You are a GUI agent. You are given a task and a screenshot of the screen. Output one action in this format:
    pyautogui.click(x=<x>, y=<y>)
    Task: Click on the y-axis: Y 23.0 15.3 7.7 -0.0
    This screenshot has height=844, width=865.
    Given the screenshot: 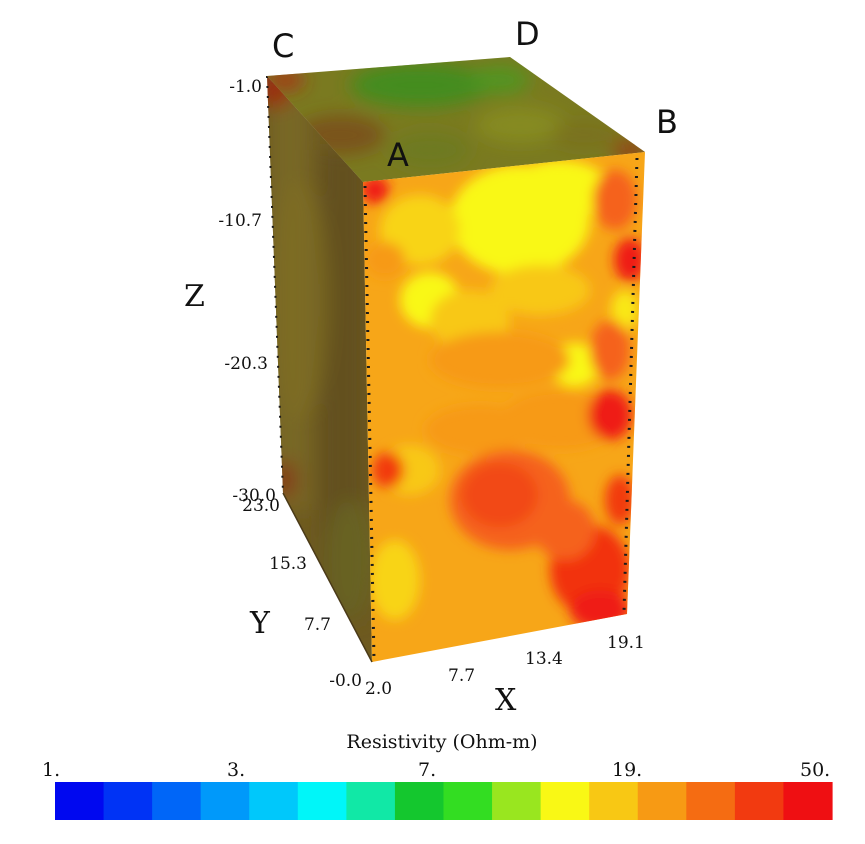 What is the action you would take?
    pyautogui.click(x=302, y=593)
    